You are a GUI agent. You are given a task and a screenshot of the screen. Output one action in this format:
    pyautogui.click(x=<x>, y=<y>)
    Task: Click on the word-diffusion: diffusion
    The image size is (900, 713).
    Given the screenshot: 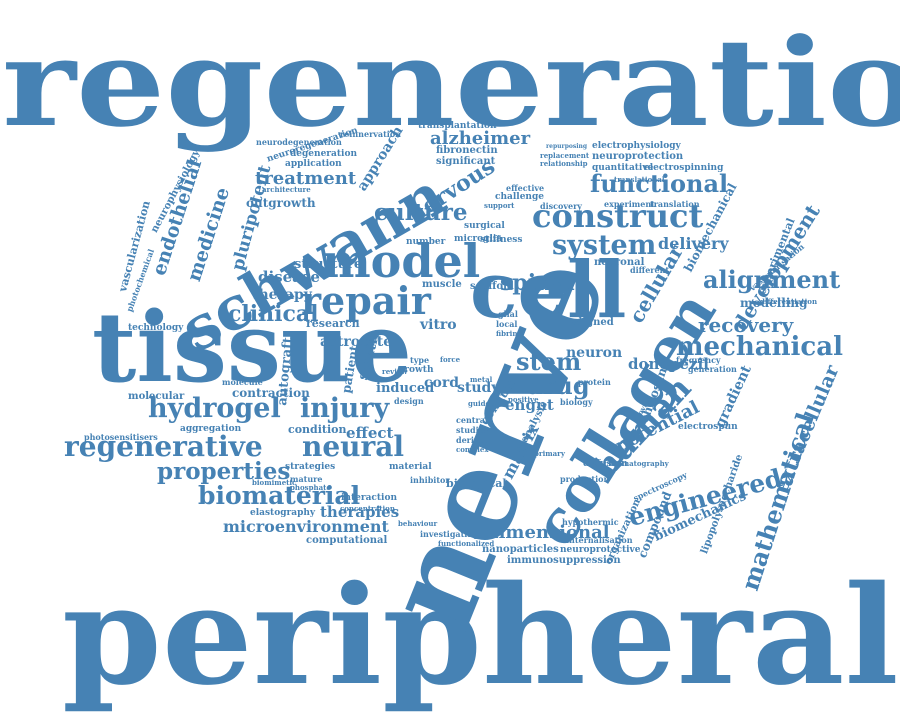 What is the action you would take?
    pyautogui.click(x=605, y=464)
    